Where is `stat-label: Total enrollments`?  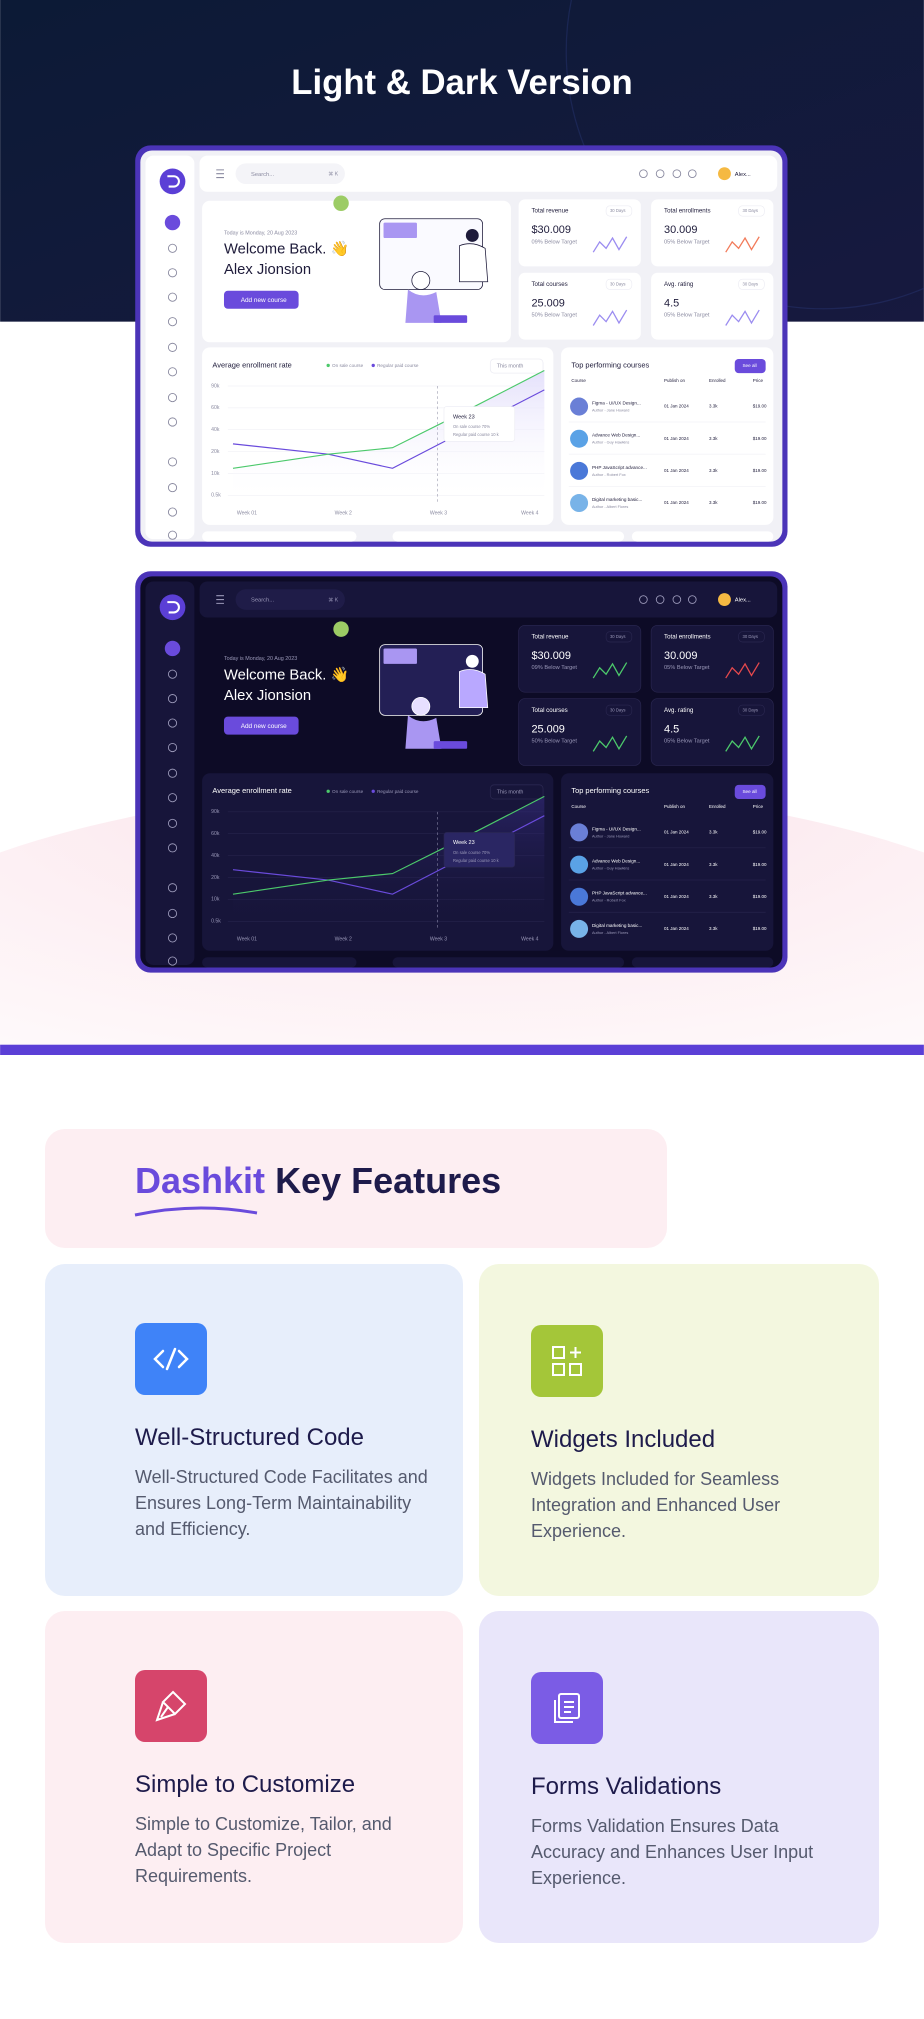
stat-label: Total enrollments is located at coordinates (687, 211).